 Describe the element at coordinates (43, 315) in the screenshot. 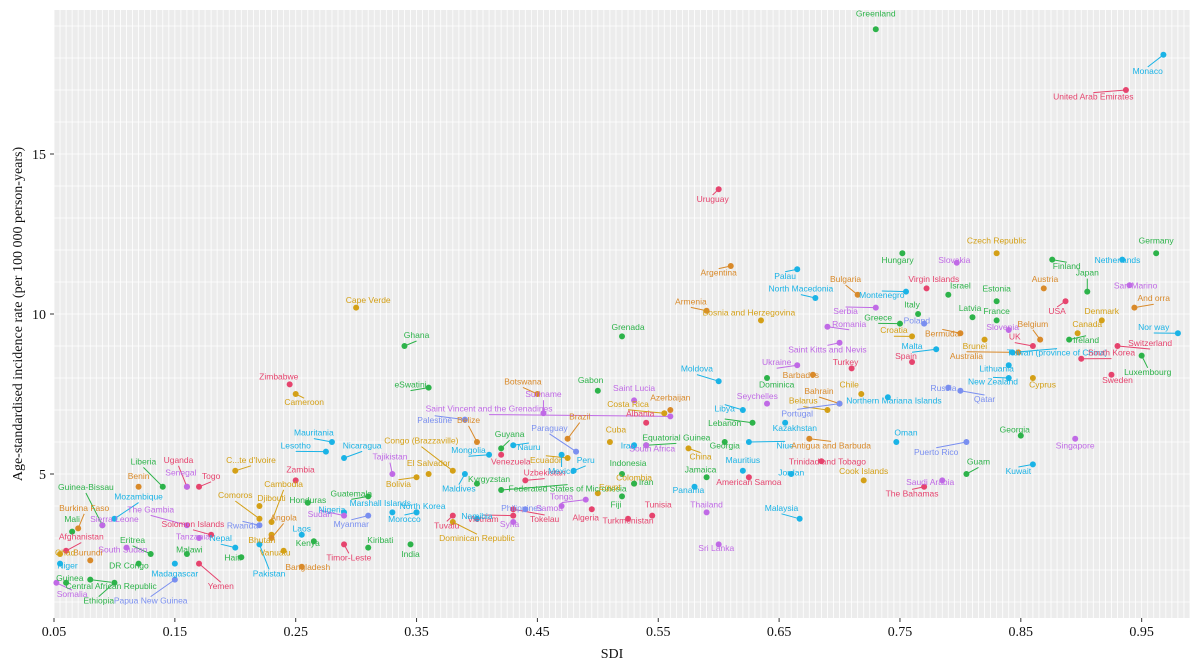

I see `y-tick-labels: 5 10 15` at that location.